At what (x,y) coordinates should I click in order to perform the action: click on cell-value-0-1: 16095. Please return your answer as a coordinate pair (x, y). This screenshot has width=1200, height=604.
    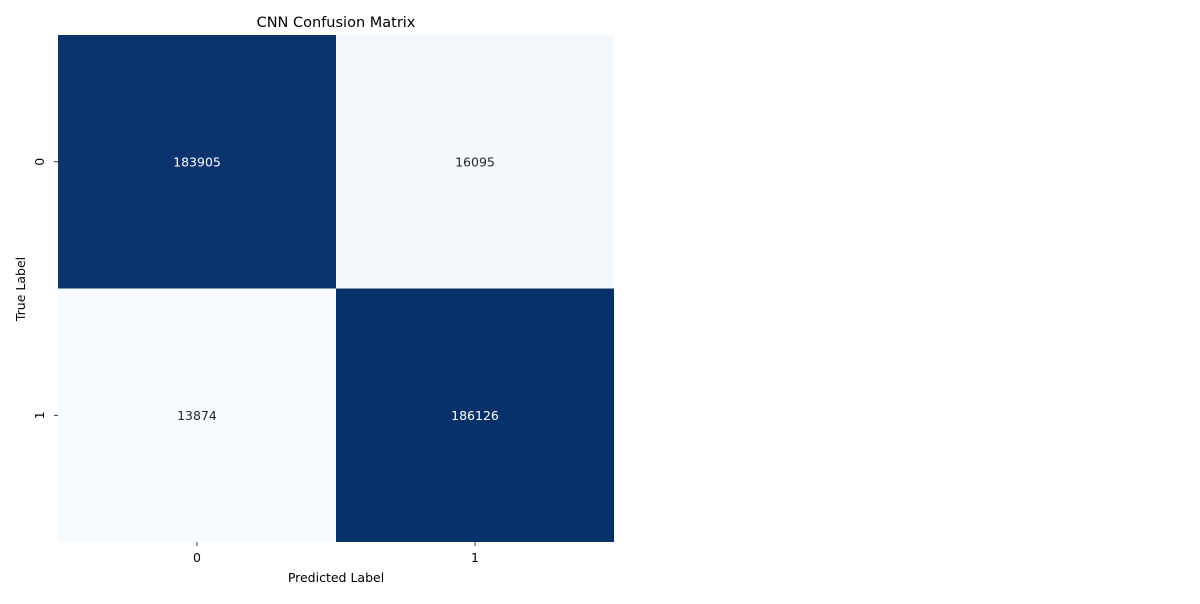
    Looking at the image, I should click on (475, 161).